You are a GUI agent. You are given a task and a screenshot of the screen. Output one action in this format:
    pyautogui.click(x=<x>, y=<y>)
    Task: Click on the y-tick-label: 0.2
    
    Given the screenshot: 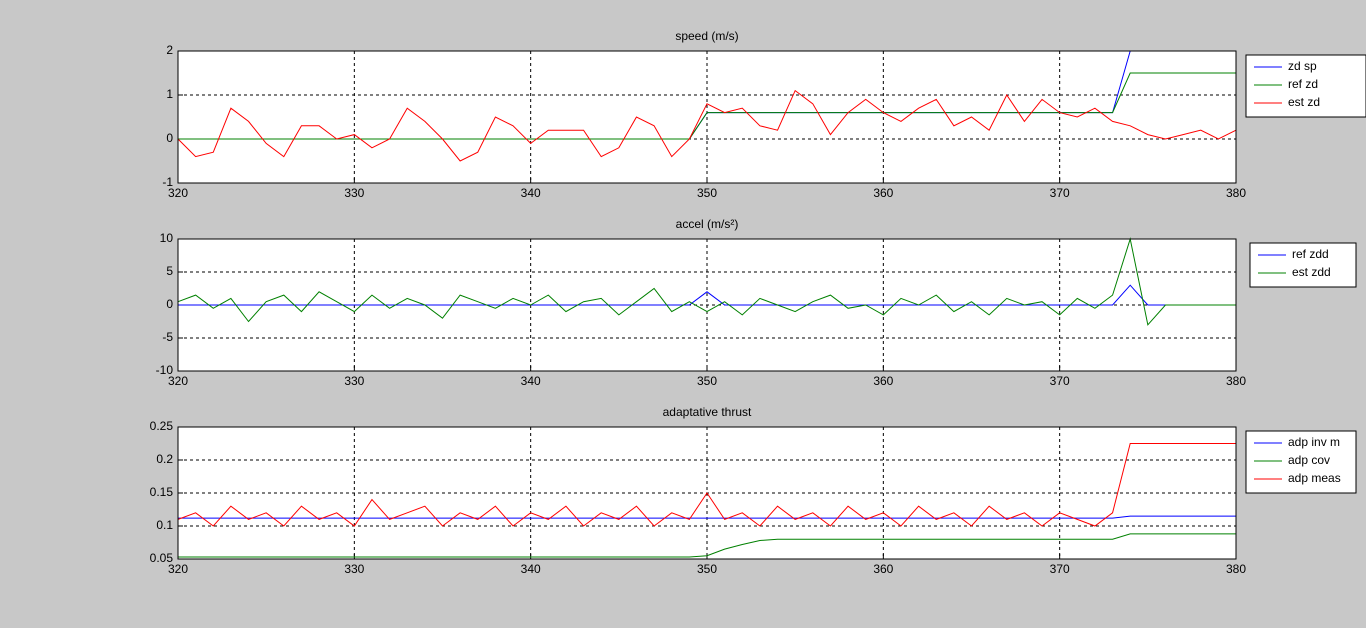 What is the action you would take?
    pyautogui.click(x=164, y=459)
    